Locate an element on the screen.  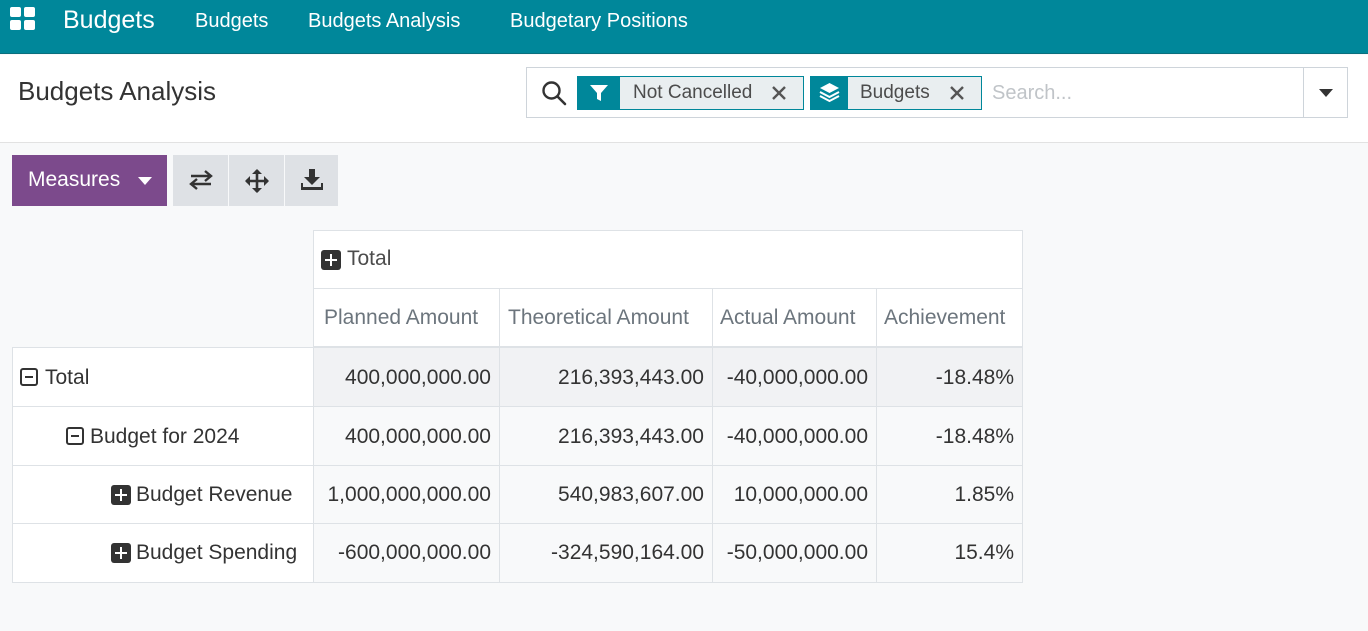
search-facet-filter: Not Cancelled is located at coordinates (690, 93).